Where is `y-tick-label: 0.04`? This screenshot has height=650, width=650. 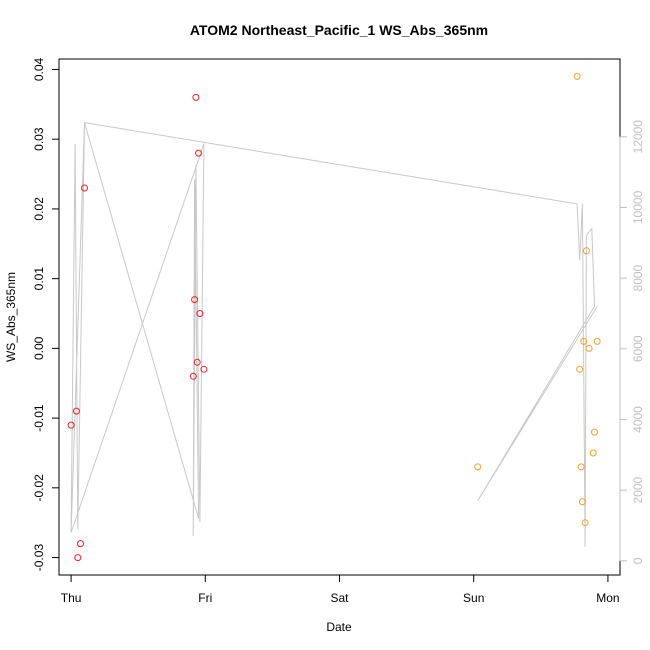 y-tick-label: 0.04 is located at coordinates (39, 69).